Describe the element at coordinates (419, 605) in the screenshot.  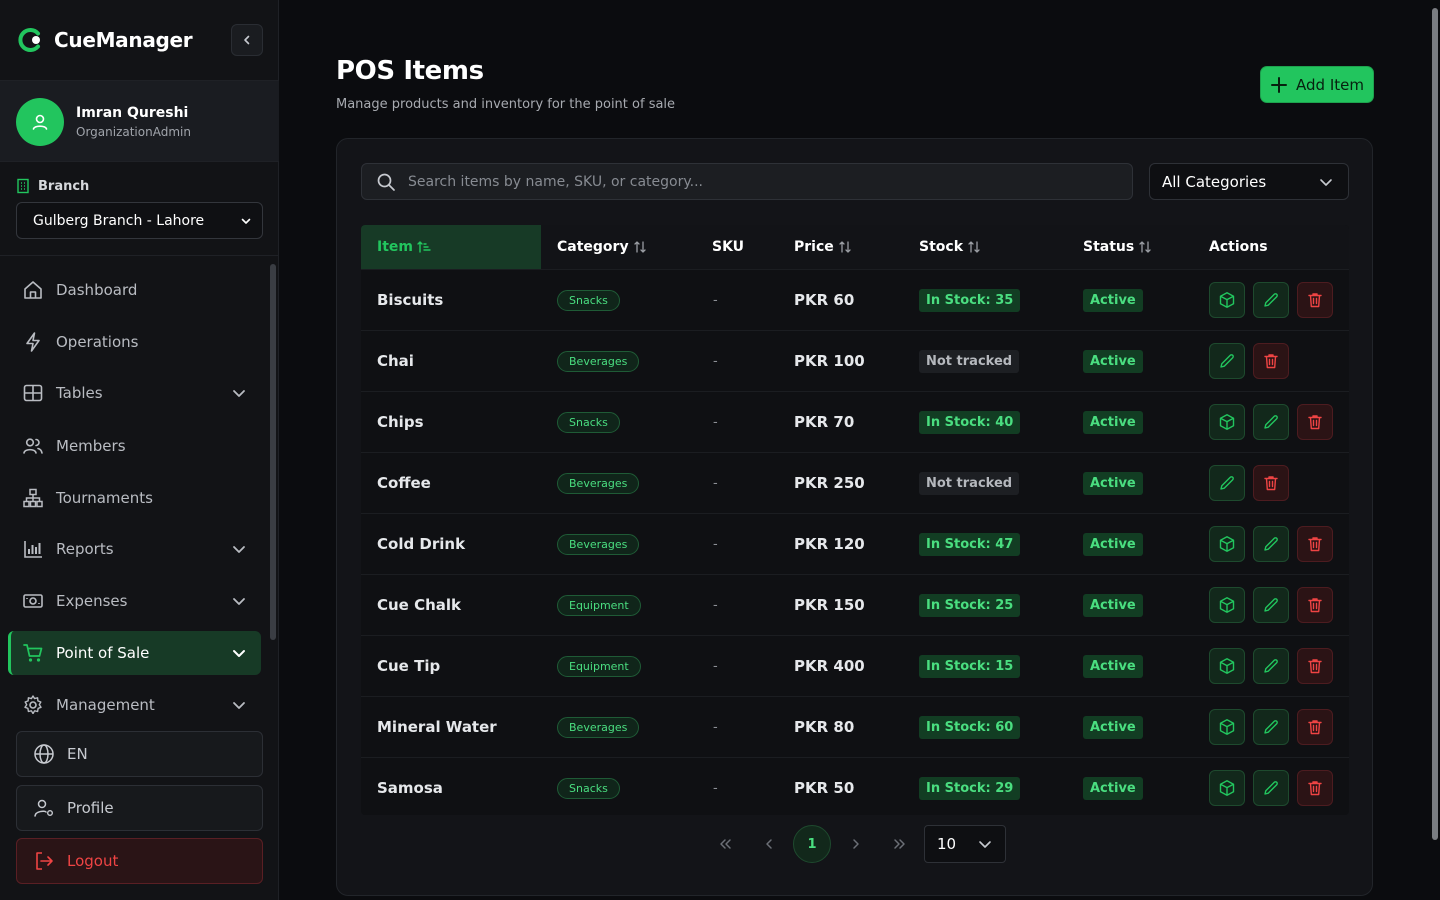
I see `item-name: Cue Chalk` at that location.